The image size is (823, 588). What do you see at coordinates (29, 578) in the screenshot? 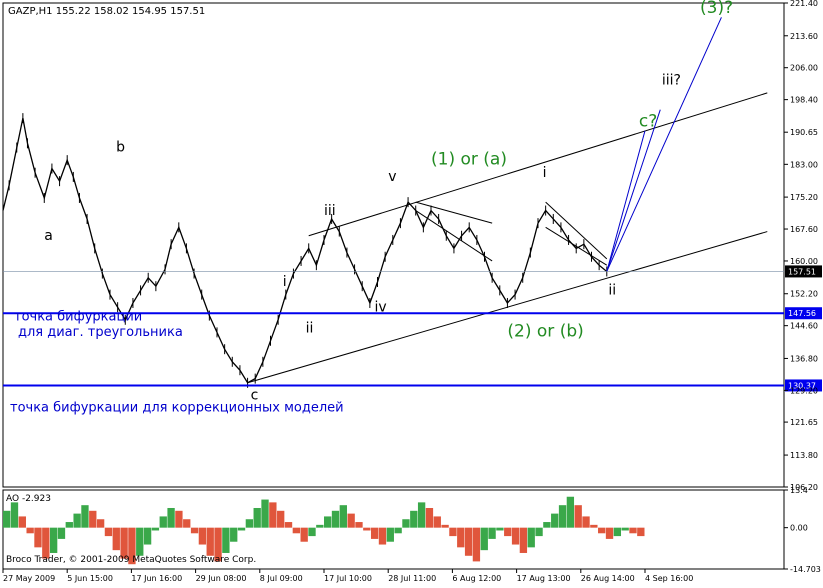
I see `x-tick-label: 27 May 2009` at bounding box center [29, 578].